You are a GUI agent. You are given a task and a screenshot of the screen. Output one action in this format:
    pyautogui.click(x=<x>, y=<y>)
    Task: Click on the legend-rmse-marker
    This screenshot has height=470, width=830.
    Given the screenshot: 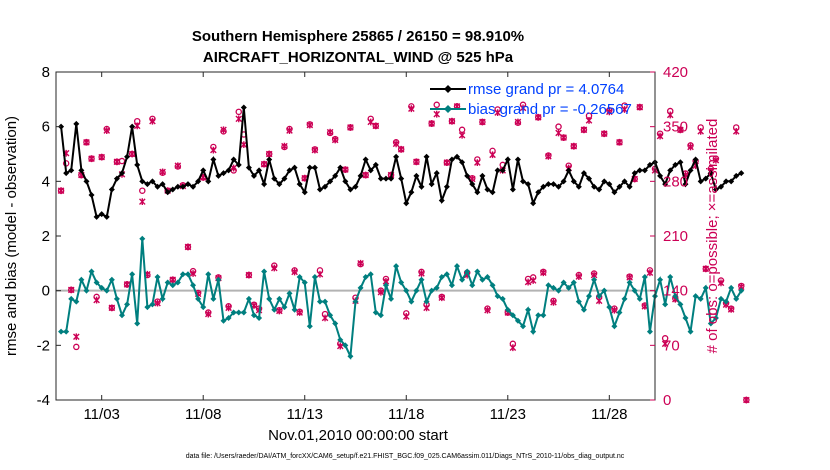 What is the action you would take?
    pyautogui.click(x=448, y=89)
    